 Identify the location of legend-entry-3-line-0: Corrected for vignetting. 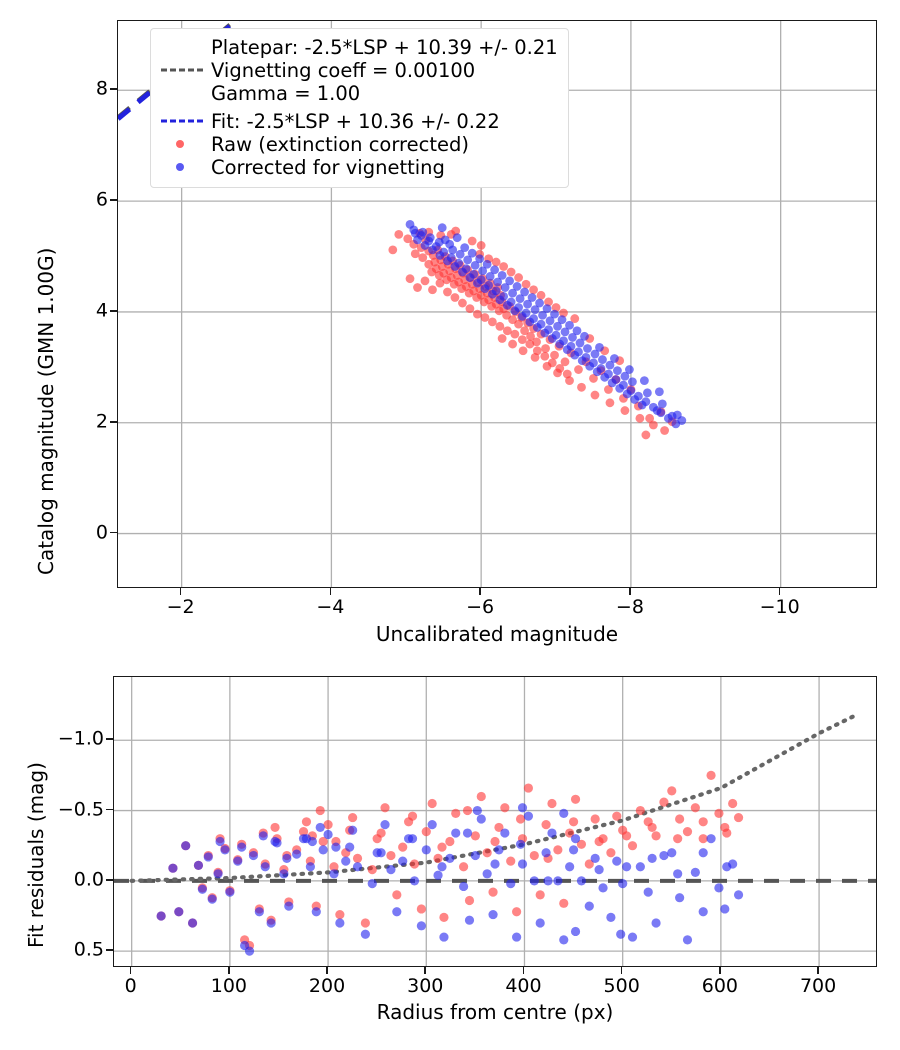
(328, 167).